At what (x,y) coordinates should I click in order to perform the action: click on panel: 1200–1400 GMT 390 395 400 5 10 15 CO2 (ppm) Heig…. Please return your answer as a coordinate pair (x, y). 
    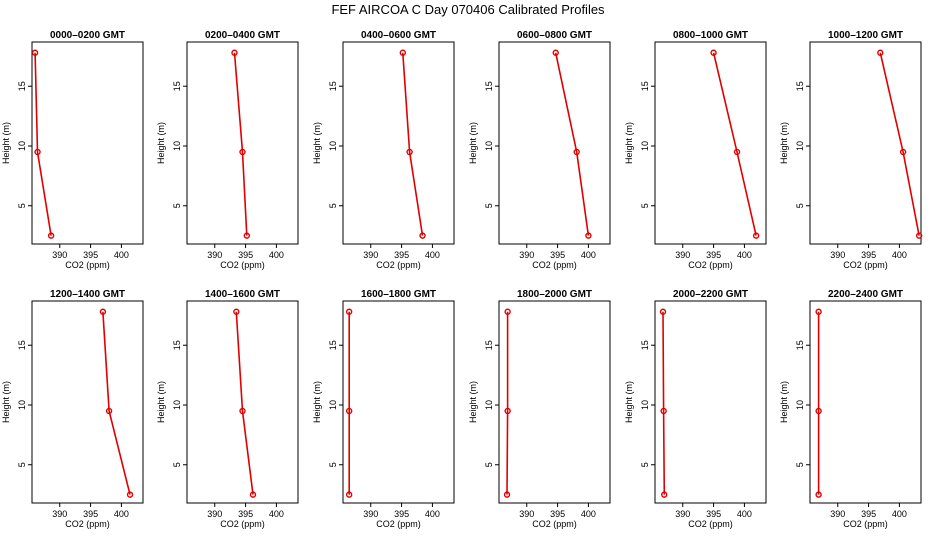
    Looking at the image, I should click on (72, 409).